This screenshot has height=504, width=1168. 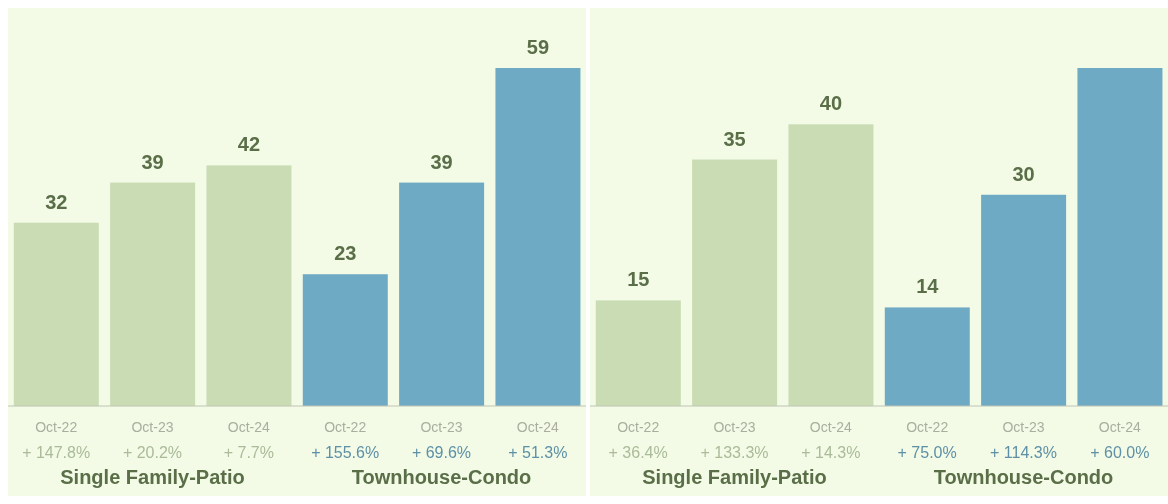 What do you see at coordinates (734, 138) in the screenshot?
I see `data-label: 35` at bounding box center [734, 138].